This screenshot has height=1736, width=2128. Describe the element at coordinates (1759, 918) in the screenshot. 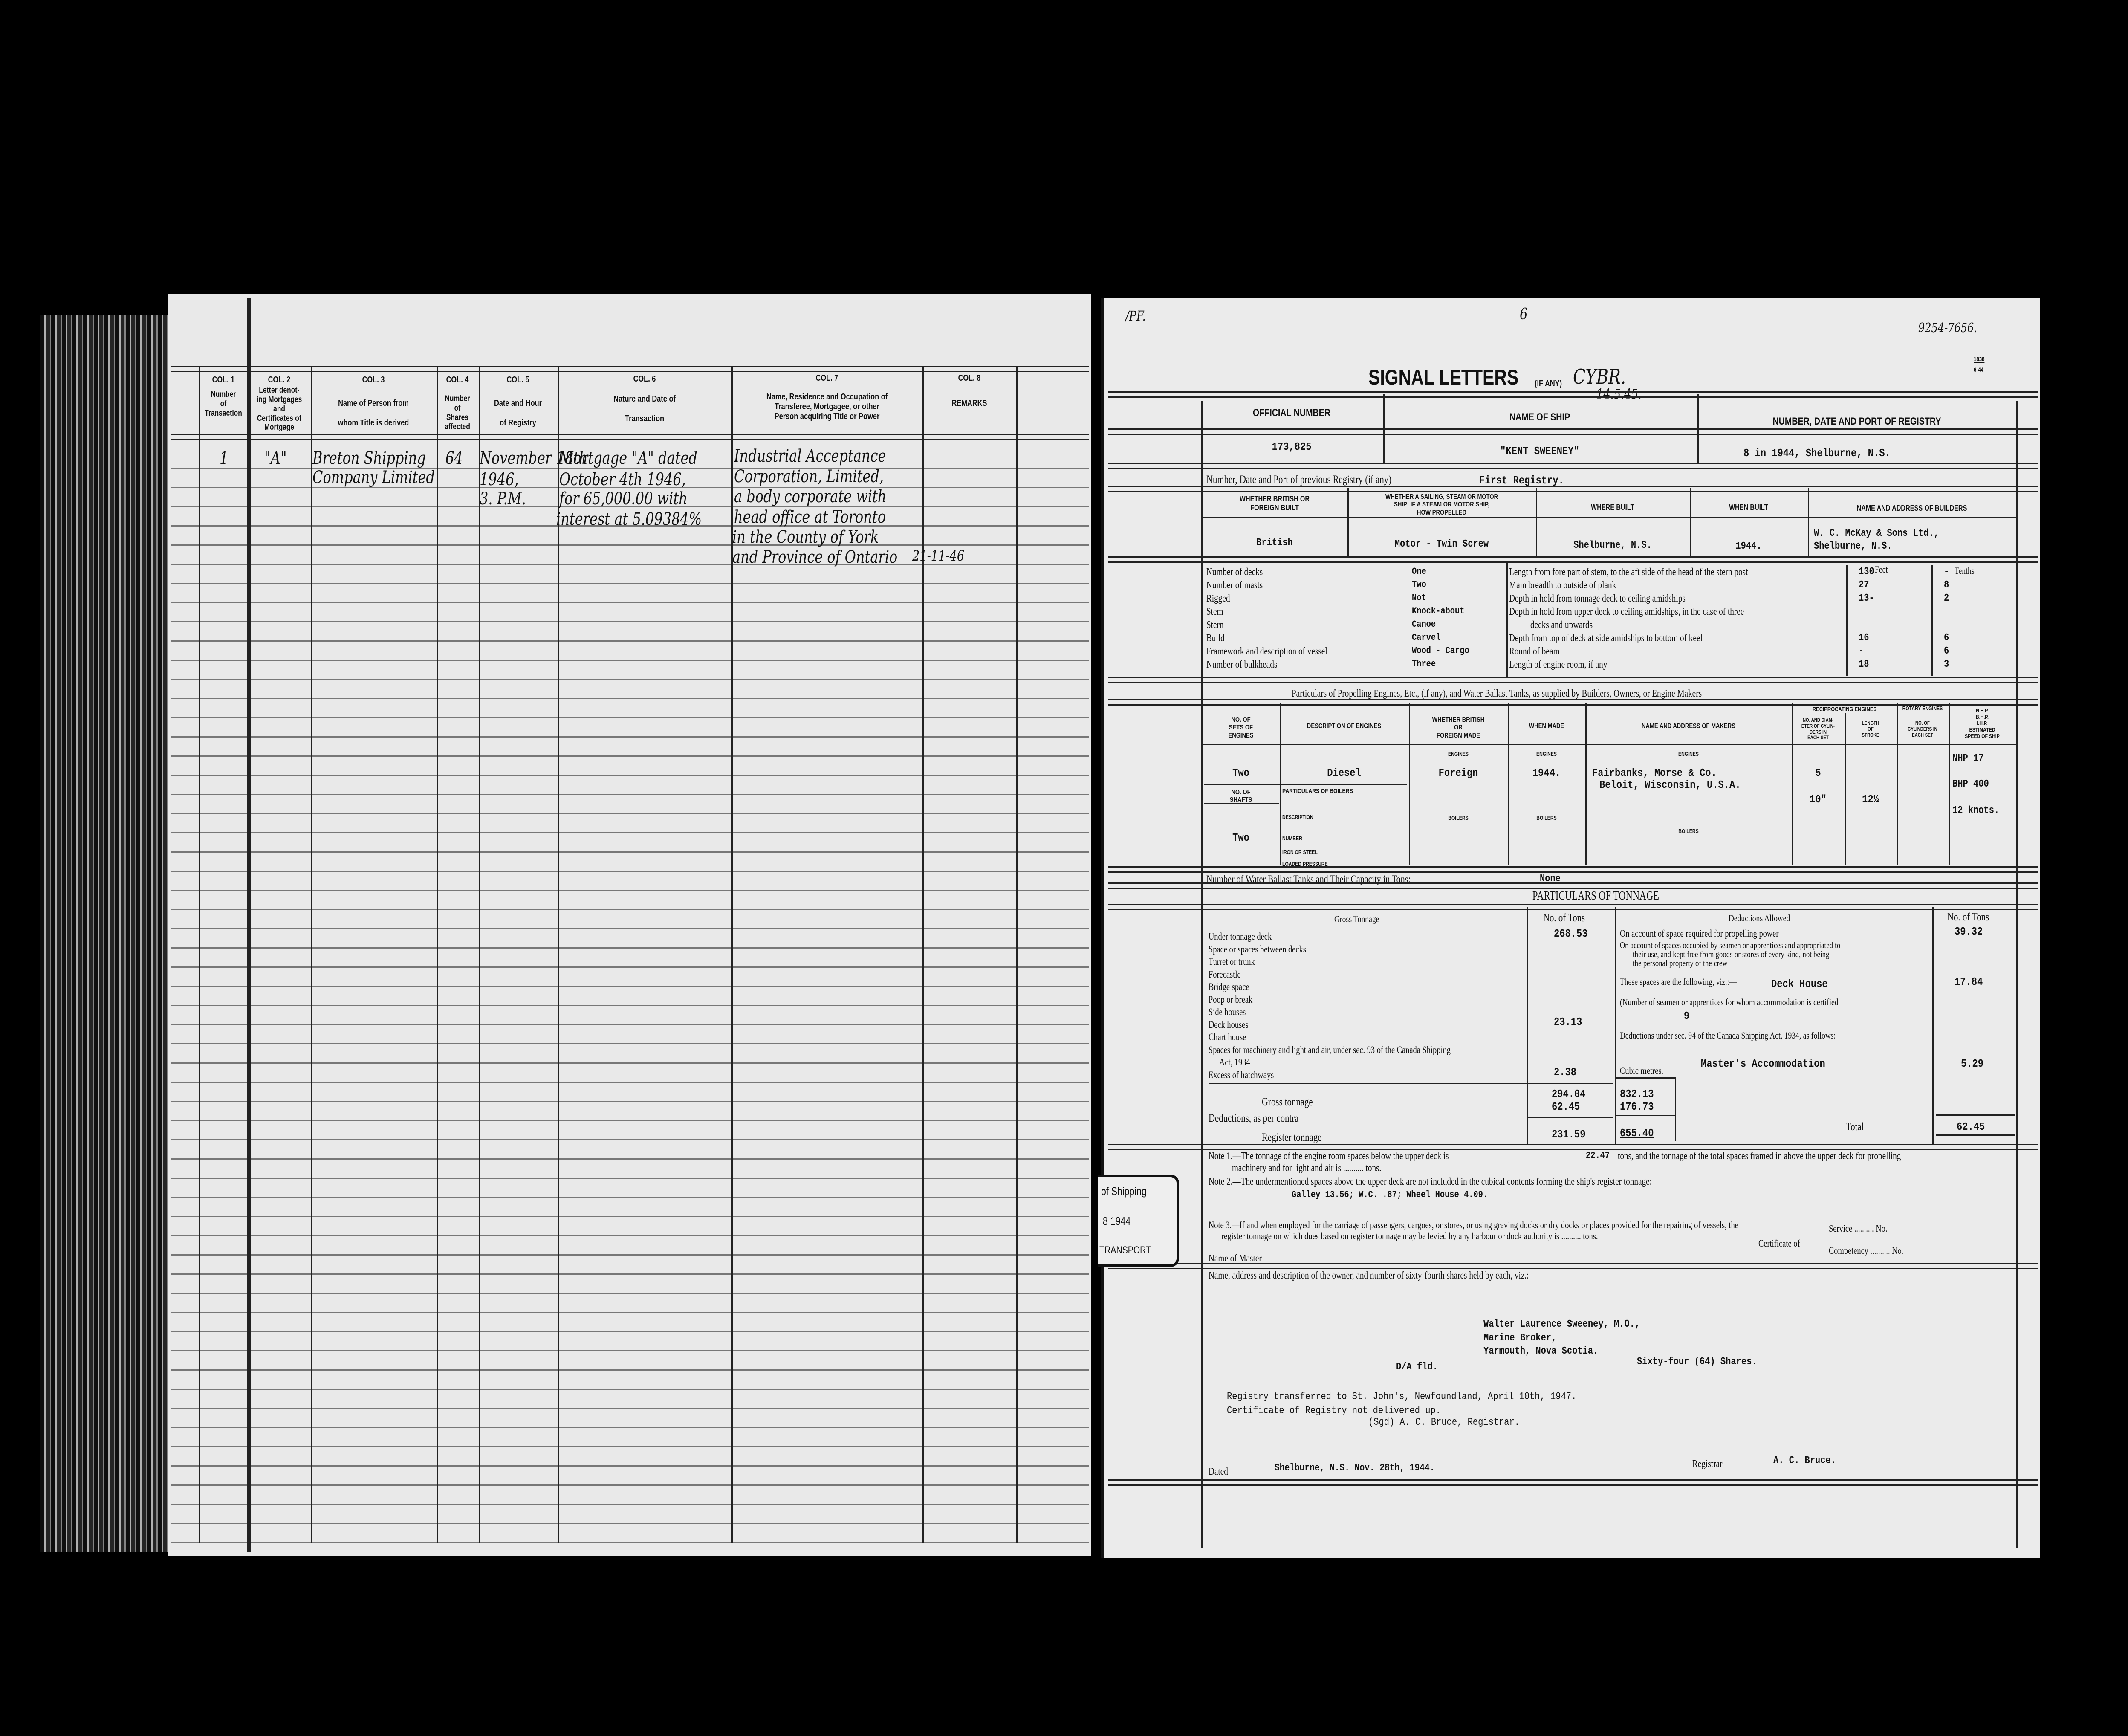

I see `deductions-header: Deductions Allowed` at that location.